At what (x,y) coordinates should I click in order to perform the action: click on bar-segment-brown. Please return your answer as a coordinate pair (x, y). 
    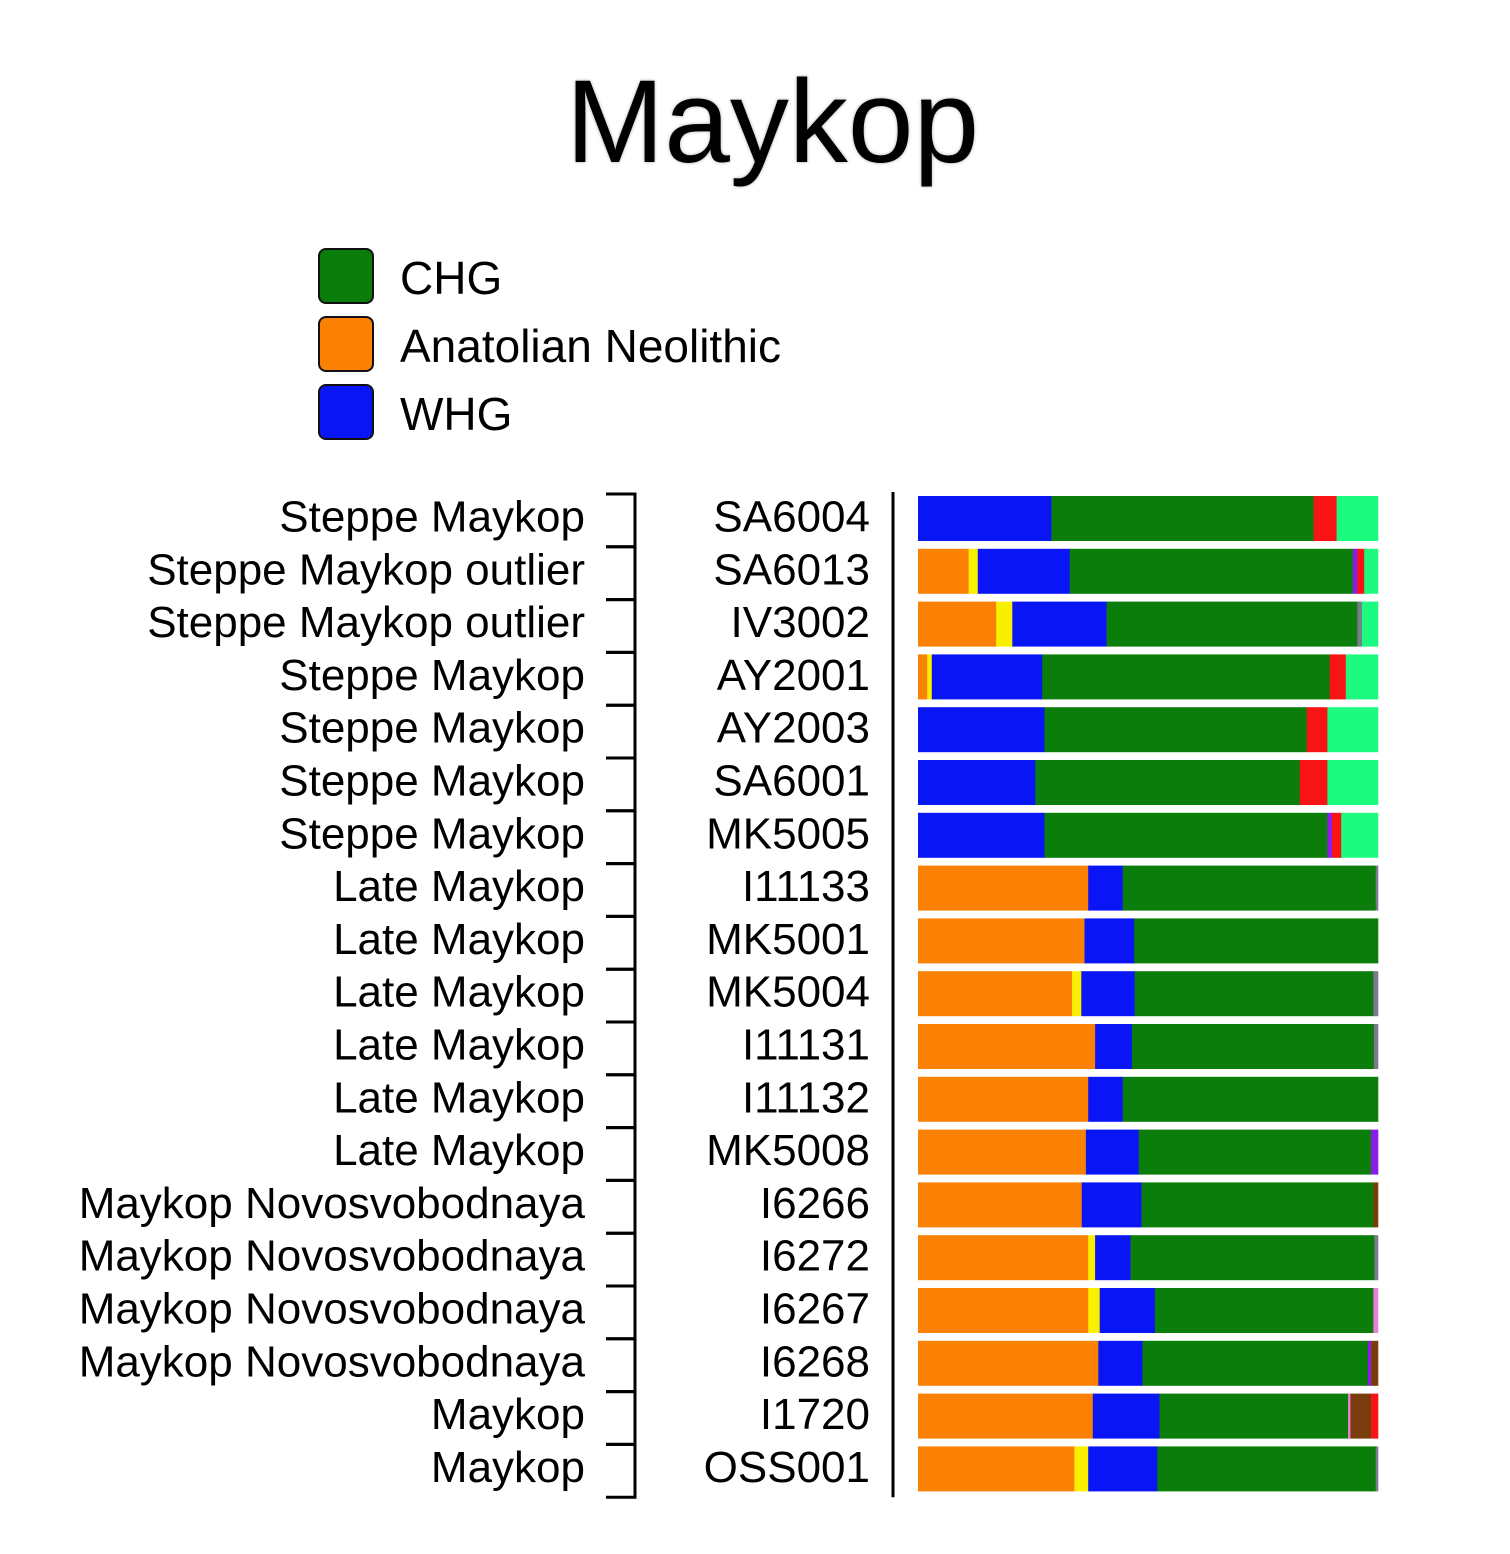
    Looking at the image, I should click on (1375, 1363).